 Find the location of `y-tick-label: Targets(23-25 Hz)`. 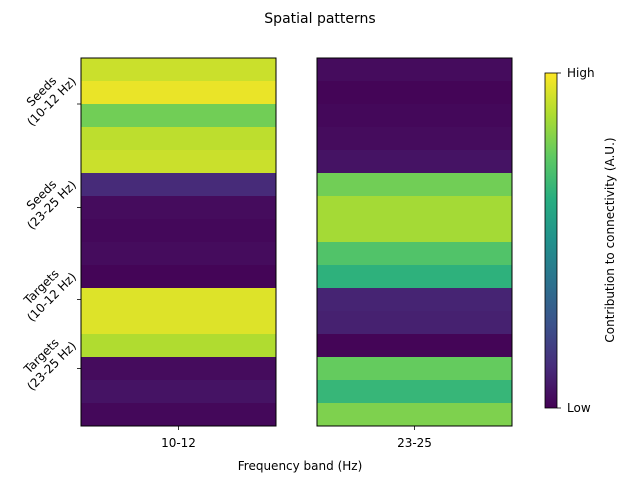

y-tick-label: Targets(23-25 Hz) is located at coordinates (46, 361).